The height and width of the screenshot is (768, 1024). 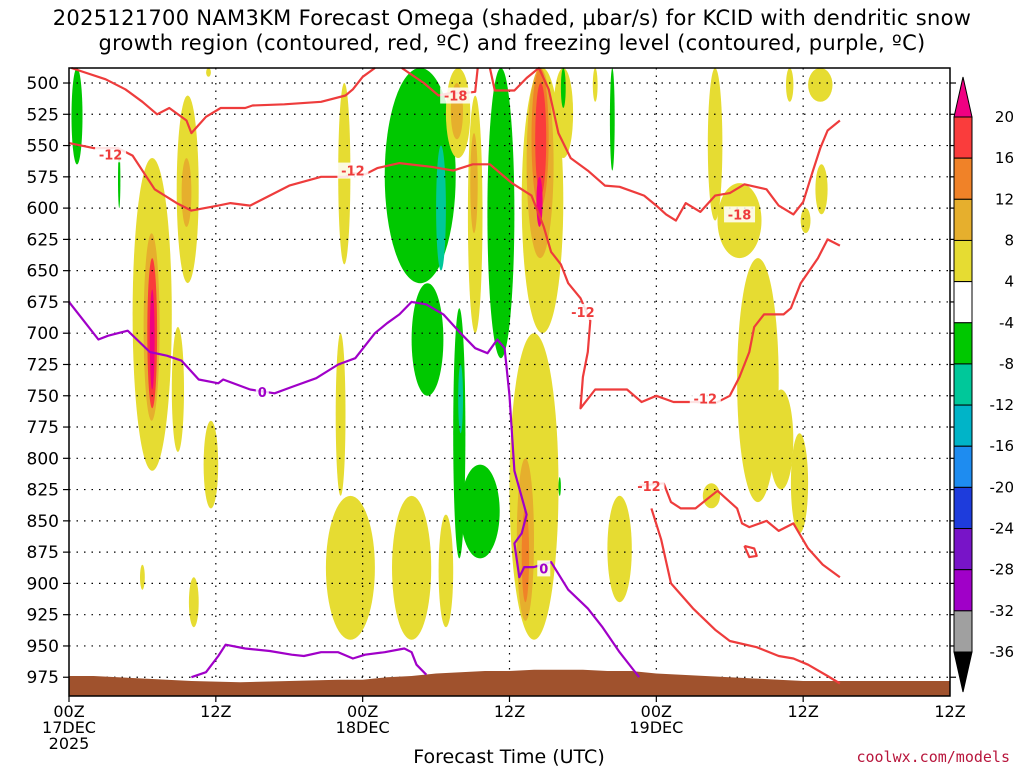 What do you see at coordinates (963, 672) in the screenshot?
I see `colorbar-bottom-triangle` at bounding box center [963, 672].